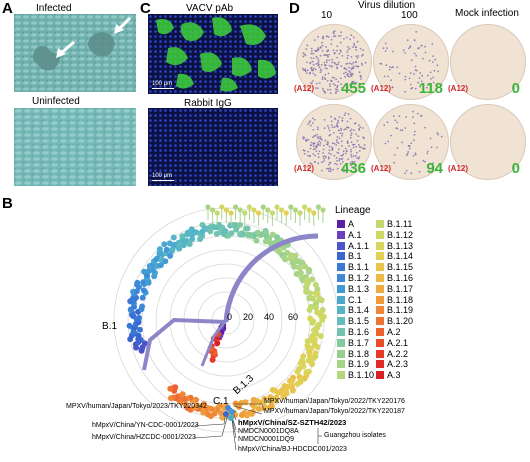  I want to click on legend-label: B.1.3, so click(359, 288).